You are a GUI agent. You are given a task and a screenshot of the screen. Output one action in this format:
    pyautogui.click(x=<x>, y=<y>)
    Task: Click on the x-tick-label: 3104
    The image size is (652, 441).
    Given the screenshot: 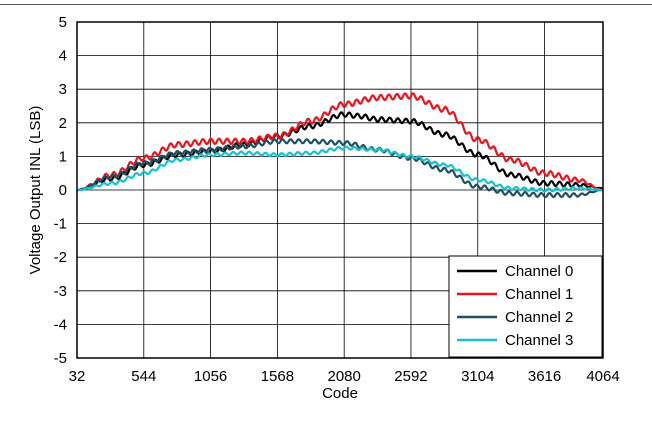 What is the action you would take?
    pyautogui.click(x=477, y=376)
    